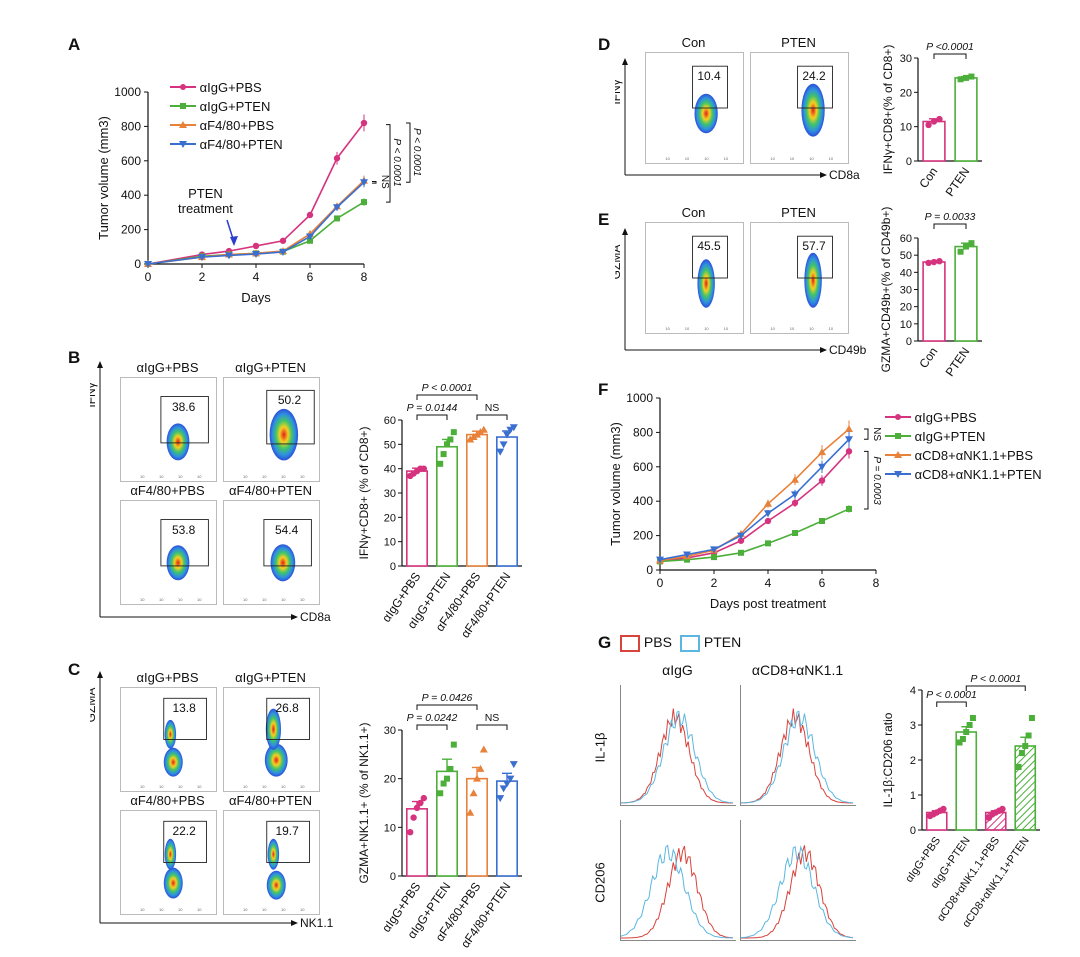 The width and height of the screenshot is (1080, 957). I want to click on histogram-column-title: αCD8+αNK1.1, so click(797, 670).